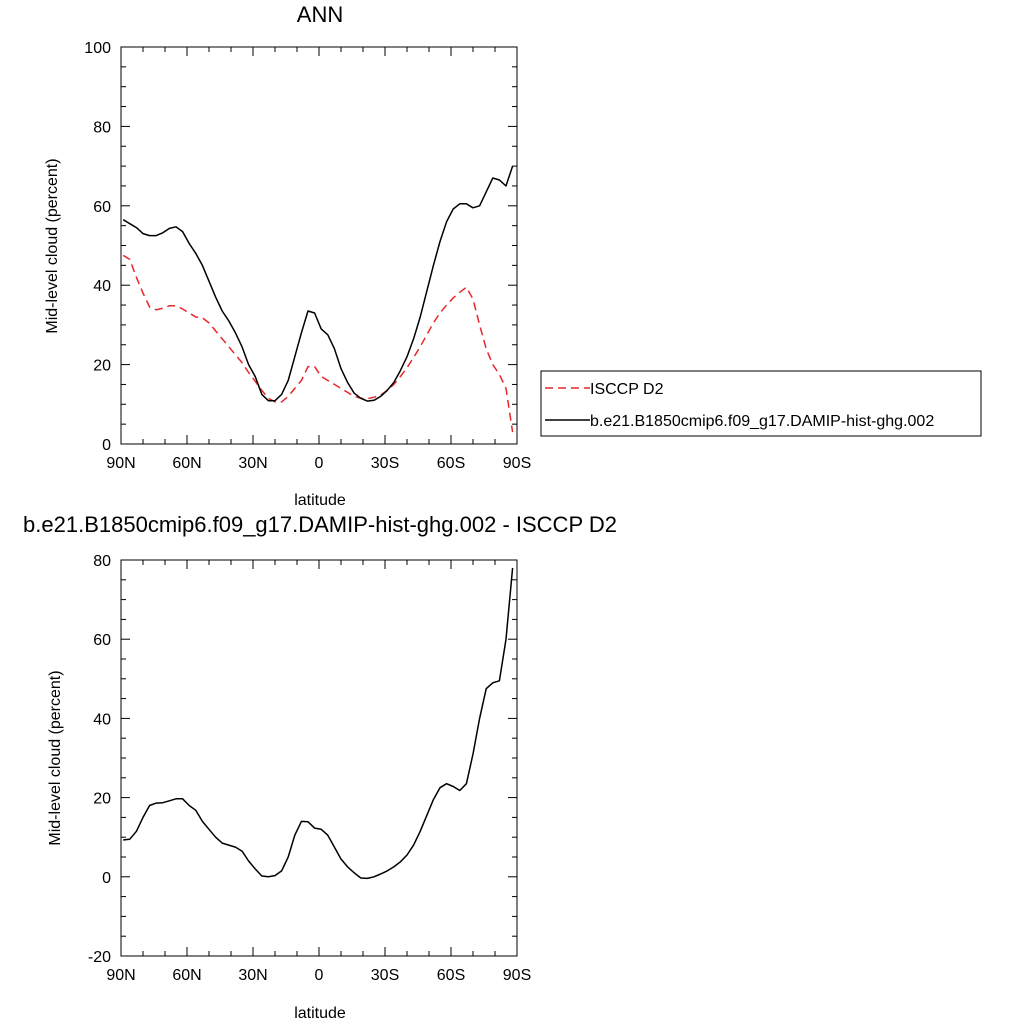 The image size is (1024, 1024). I want to click on y-axis-label-bottom: Mid-level cloud (percent), so click(55, 757).